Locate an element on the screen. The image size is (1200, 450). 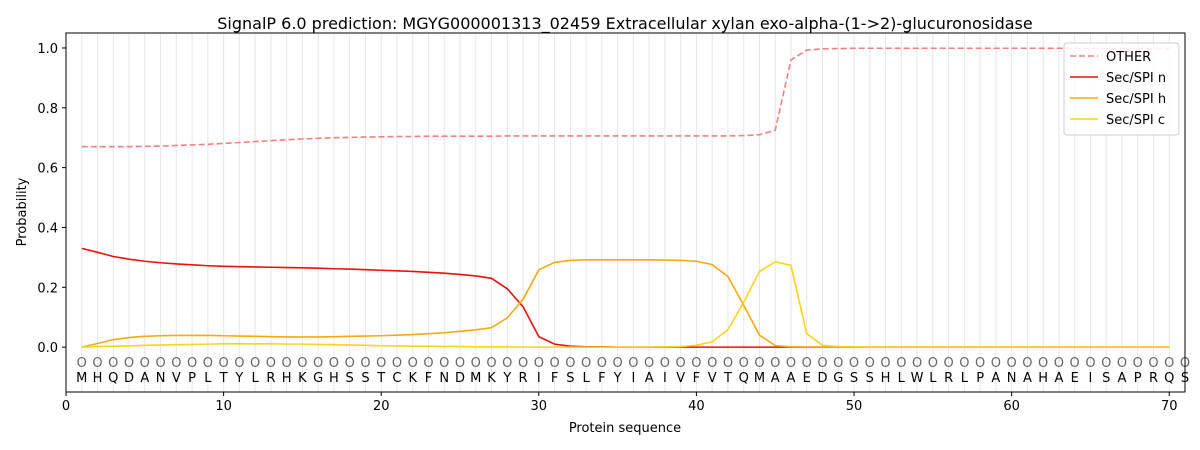
x-tick-label: 0 is located at coordinates (66, 406).